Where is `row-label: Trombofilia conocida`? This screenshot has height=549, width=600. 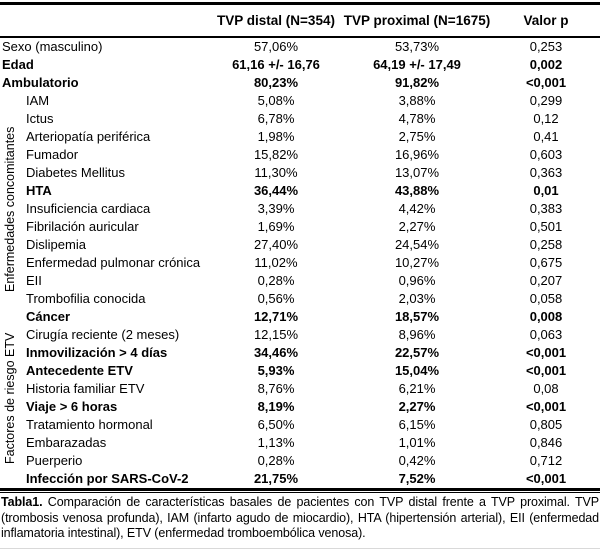 row-label: Trombofilia conocida is located at coordinates (86, 298).